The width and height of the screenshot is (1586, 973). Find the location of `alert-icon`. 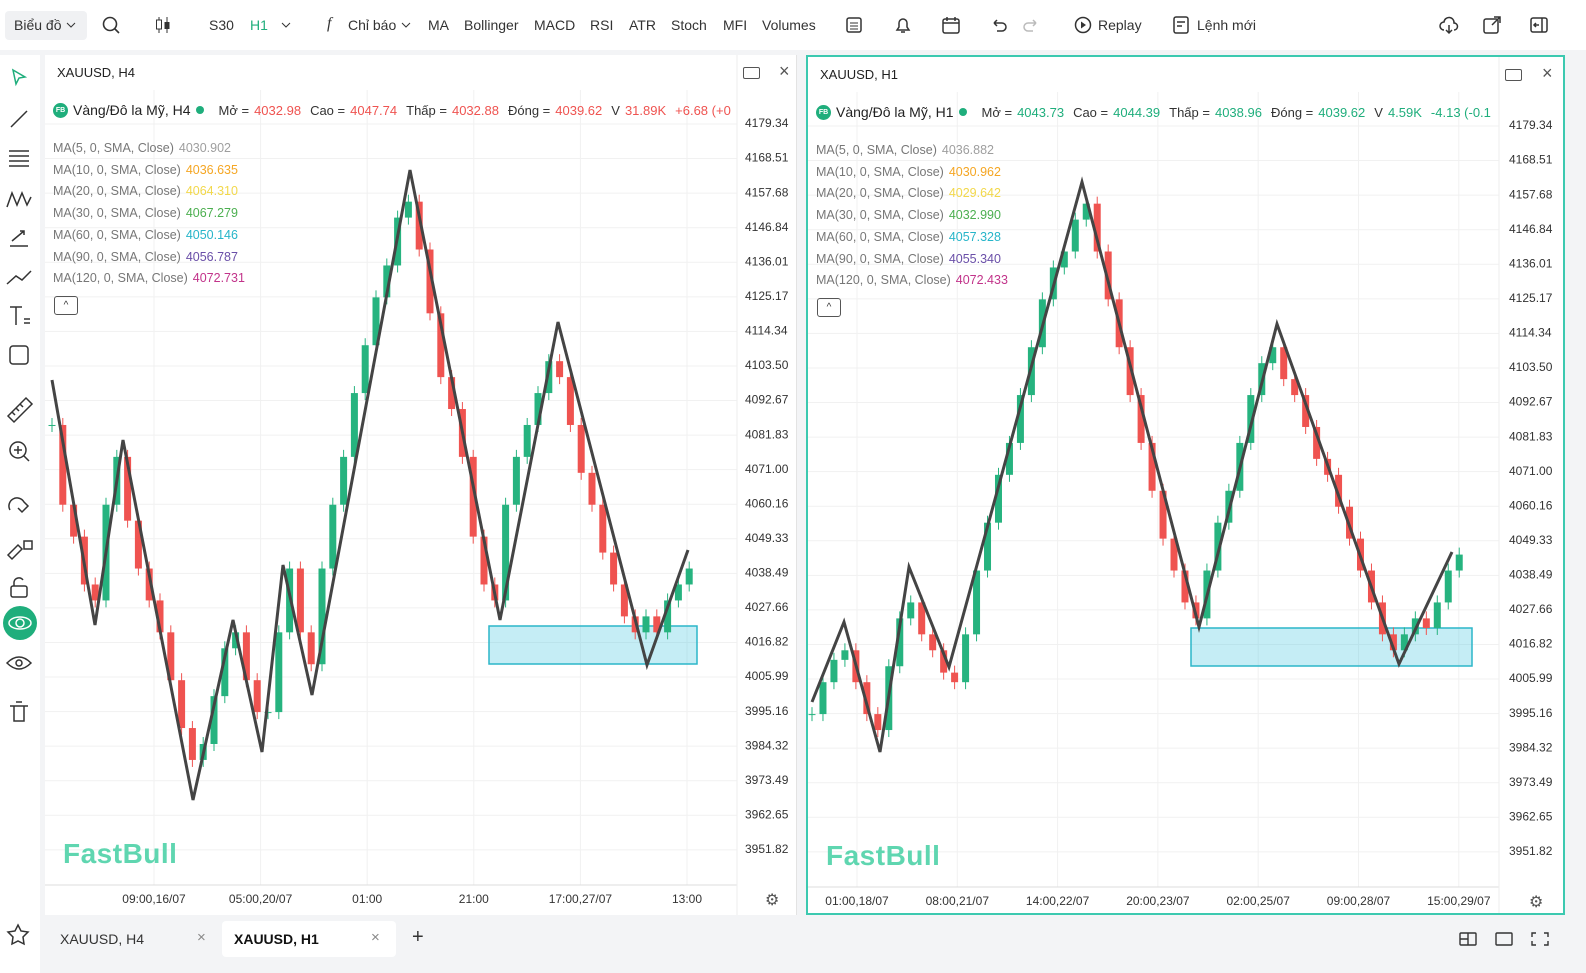

alert-icon is located at coordinates (903, 25).